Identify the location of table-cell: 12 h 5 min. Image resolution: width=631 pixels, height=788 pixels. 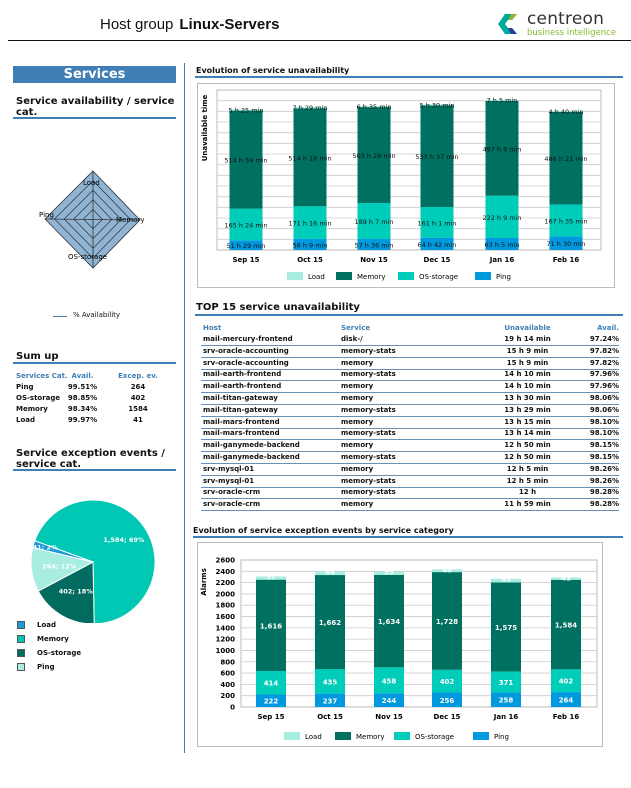
(527, 480).